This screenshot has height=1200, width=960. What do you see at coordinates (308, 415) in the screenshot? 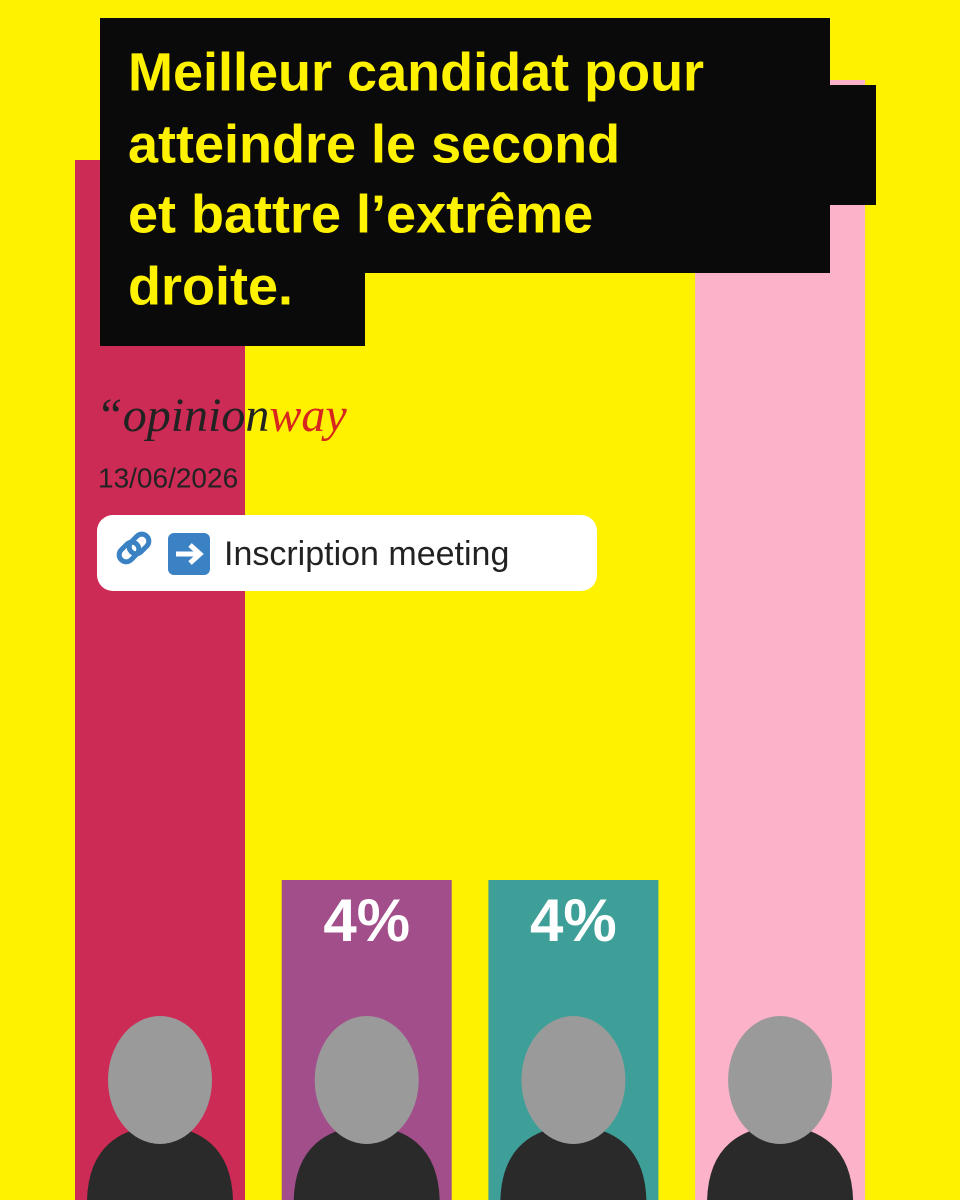
I see `source-part: way` at bounding box center [308, 415].